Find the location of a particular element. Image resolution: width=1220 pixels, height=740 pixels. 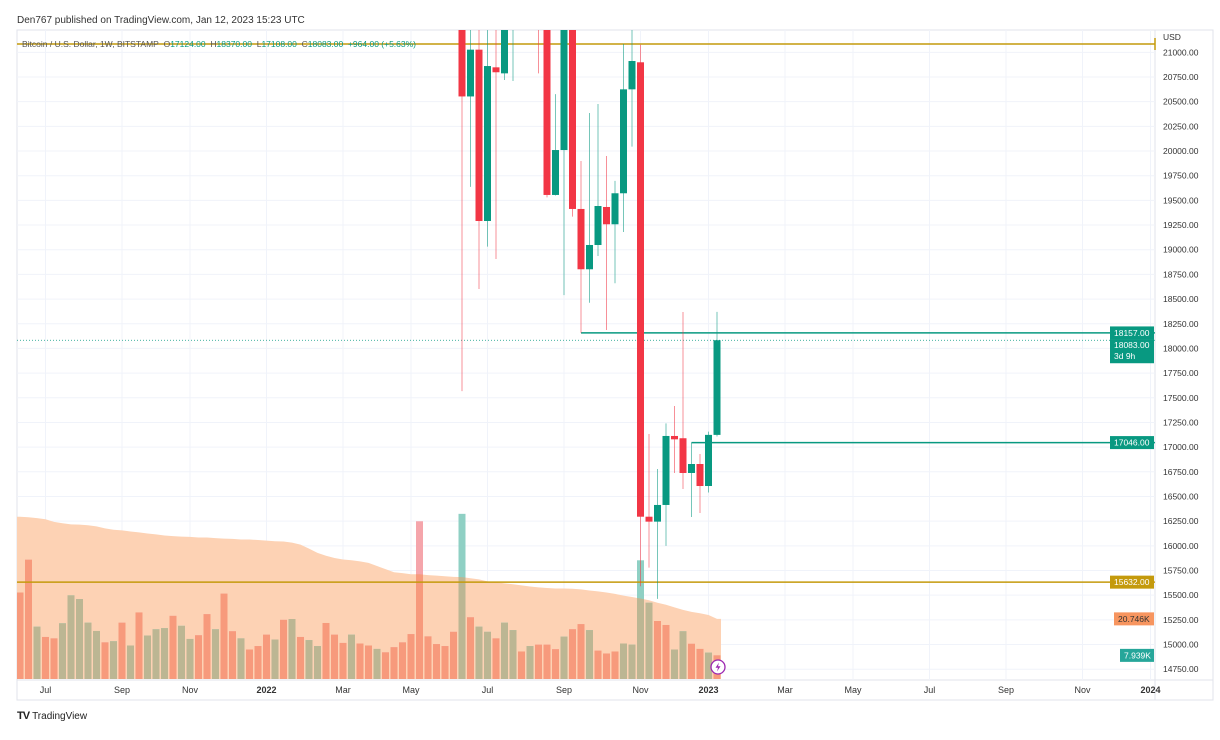

time-tick-label: 2024 is located at coordinates (1150, 690).